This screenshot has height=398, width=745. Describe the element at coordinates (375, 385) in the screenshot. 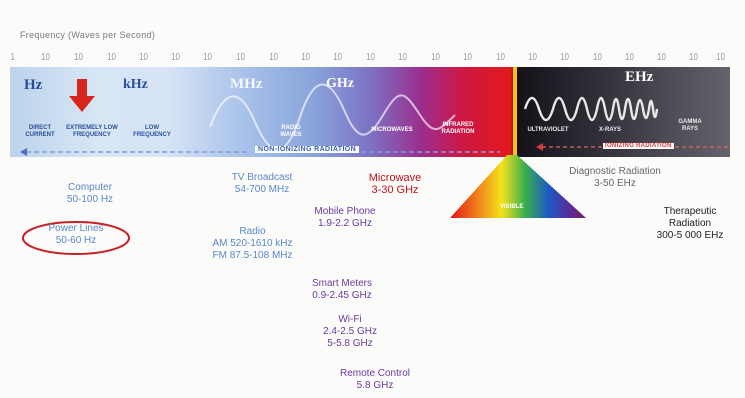

I see `remote-range: 5.8 GHz` at that location.